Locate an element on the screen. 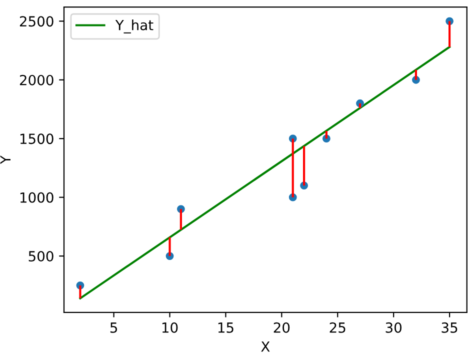  x-tick-label: 20 is located at coordinates (282, 327).